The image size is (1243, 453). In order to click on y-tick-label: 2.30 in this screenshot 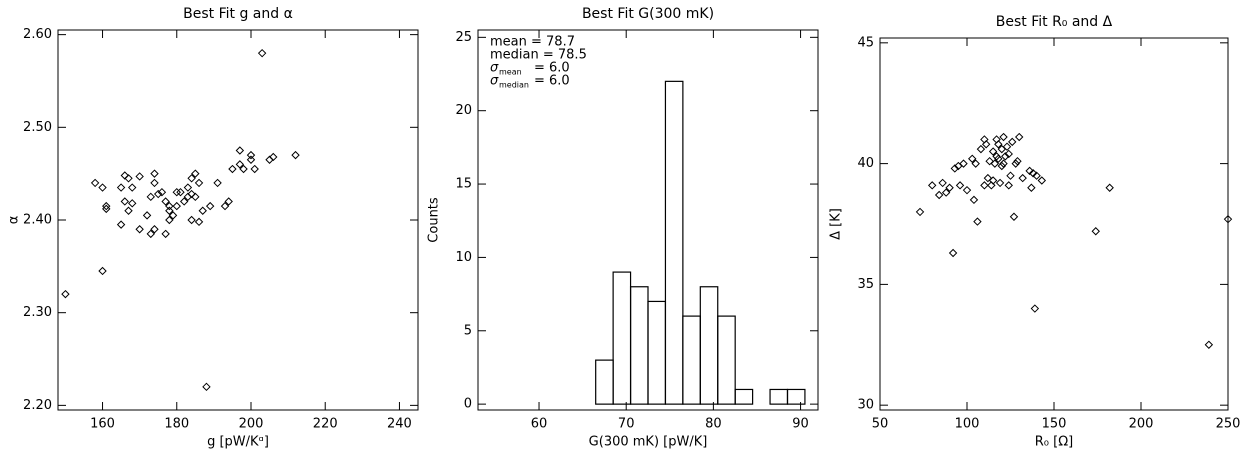, I will do `click(37, 312)`.